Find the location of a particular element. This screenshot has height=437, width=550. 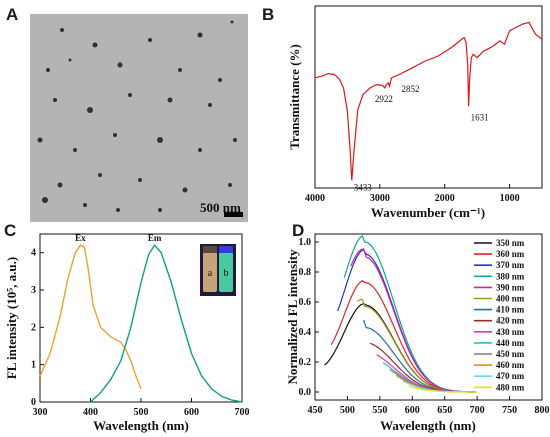

panel-c-letter: C is located at coordinates (10, 230).